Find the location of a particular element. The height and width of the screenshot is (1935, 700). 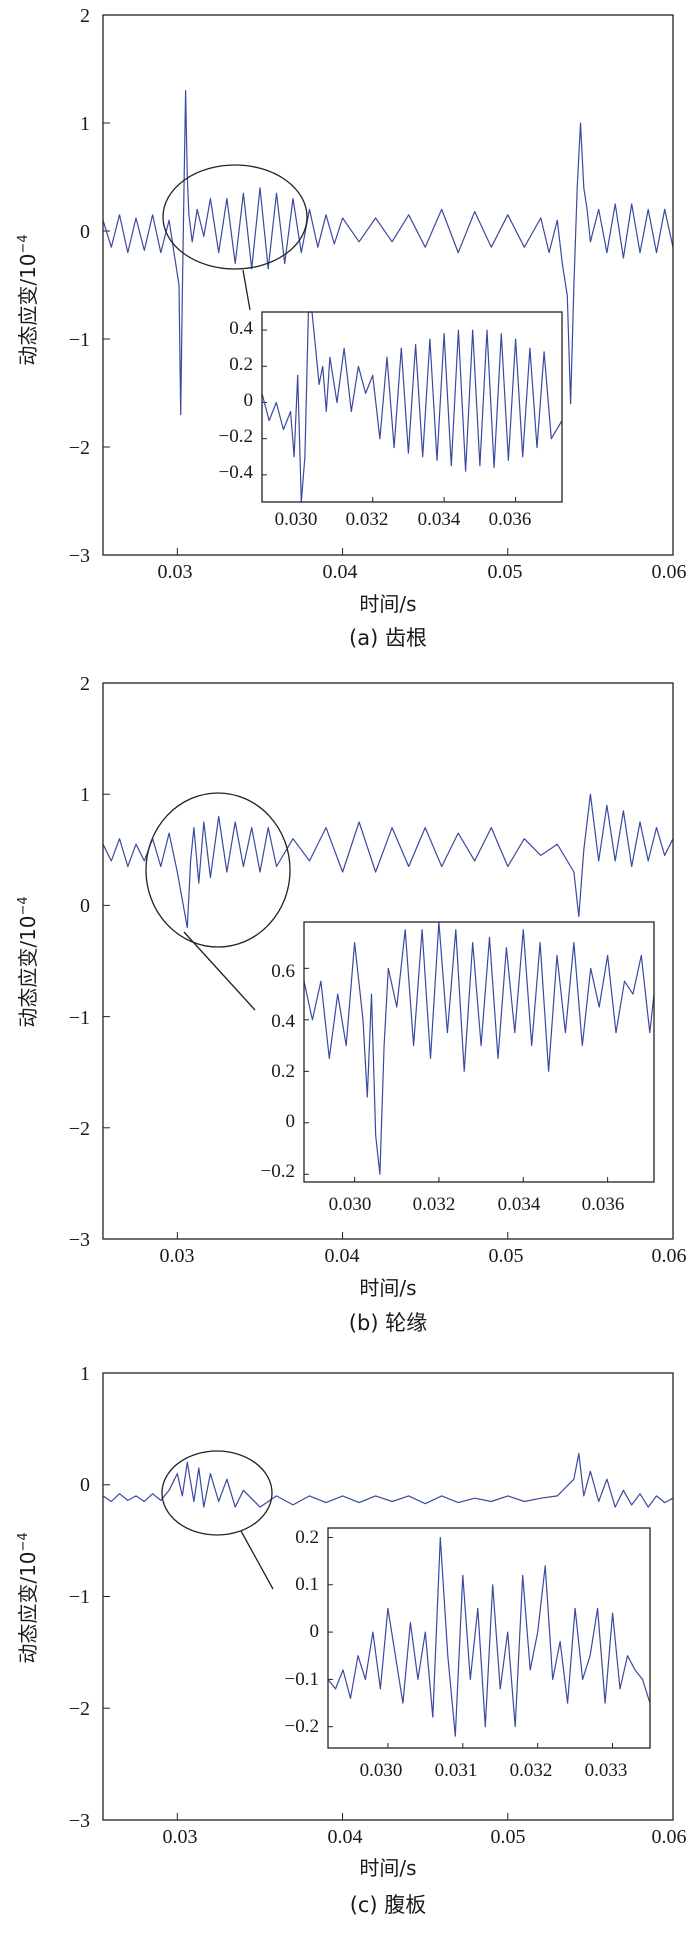

panel-a-y-axis-label-text: 动态应变/10 is located at coordinates (28, 309).